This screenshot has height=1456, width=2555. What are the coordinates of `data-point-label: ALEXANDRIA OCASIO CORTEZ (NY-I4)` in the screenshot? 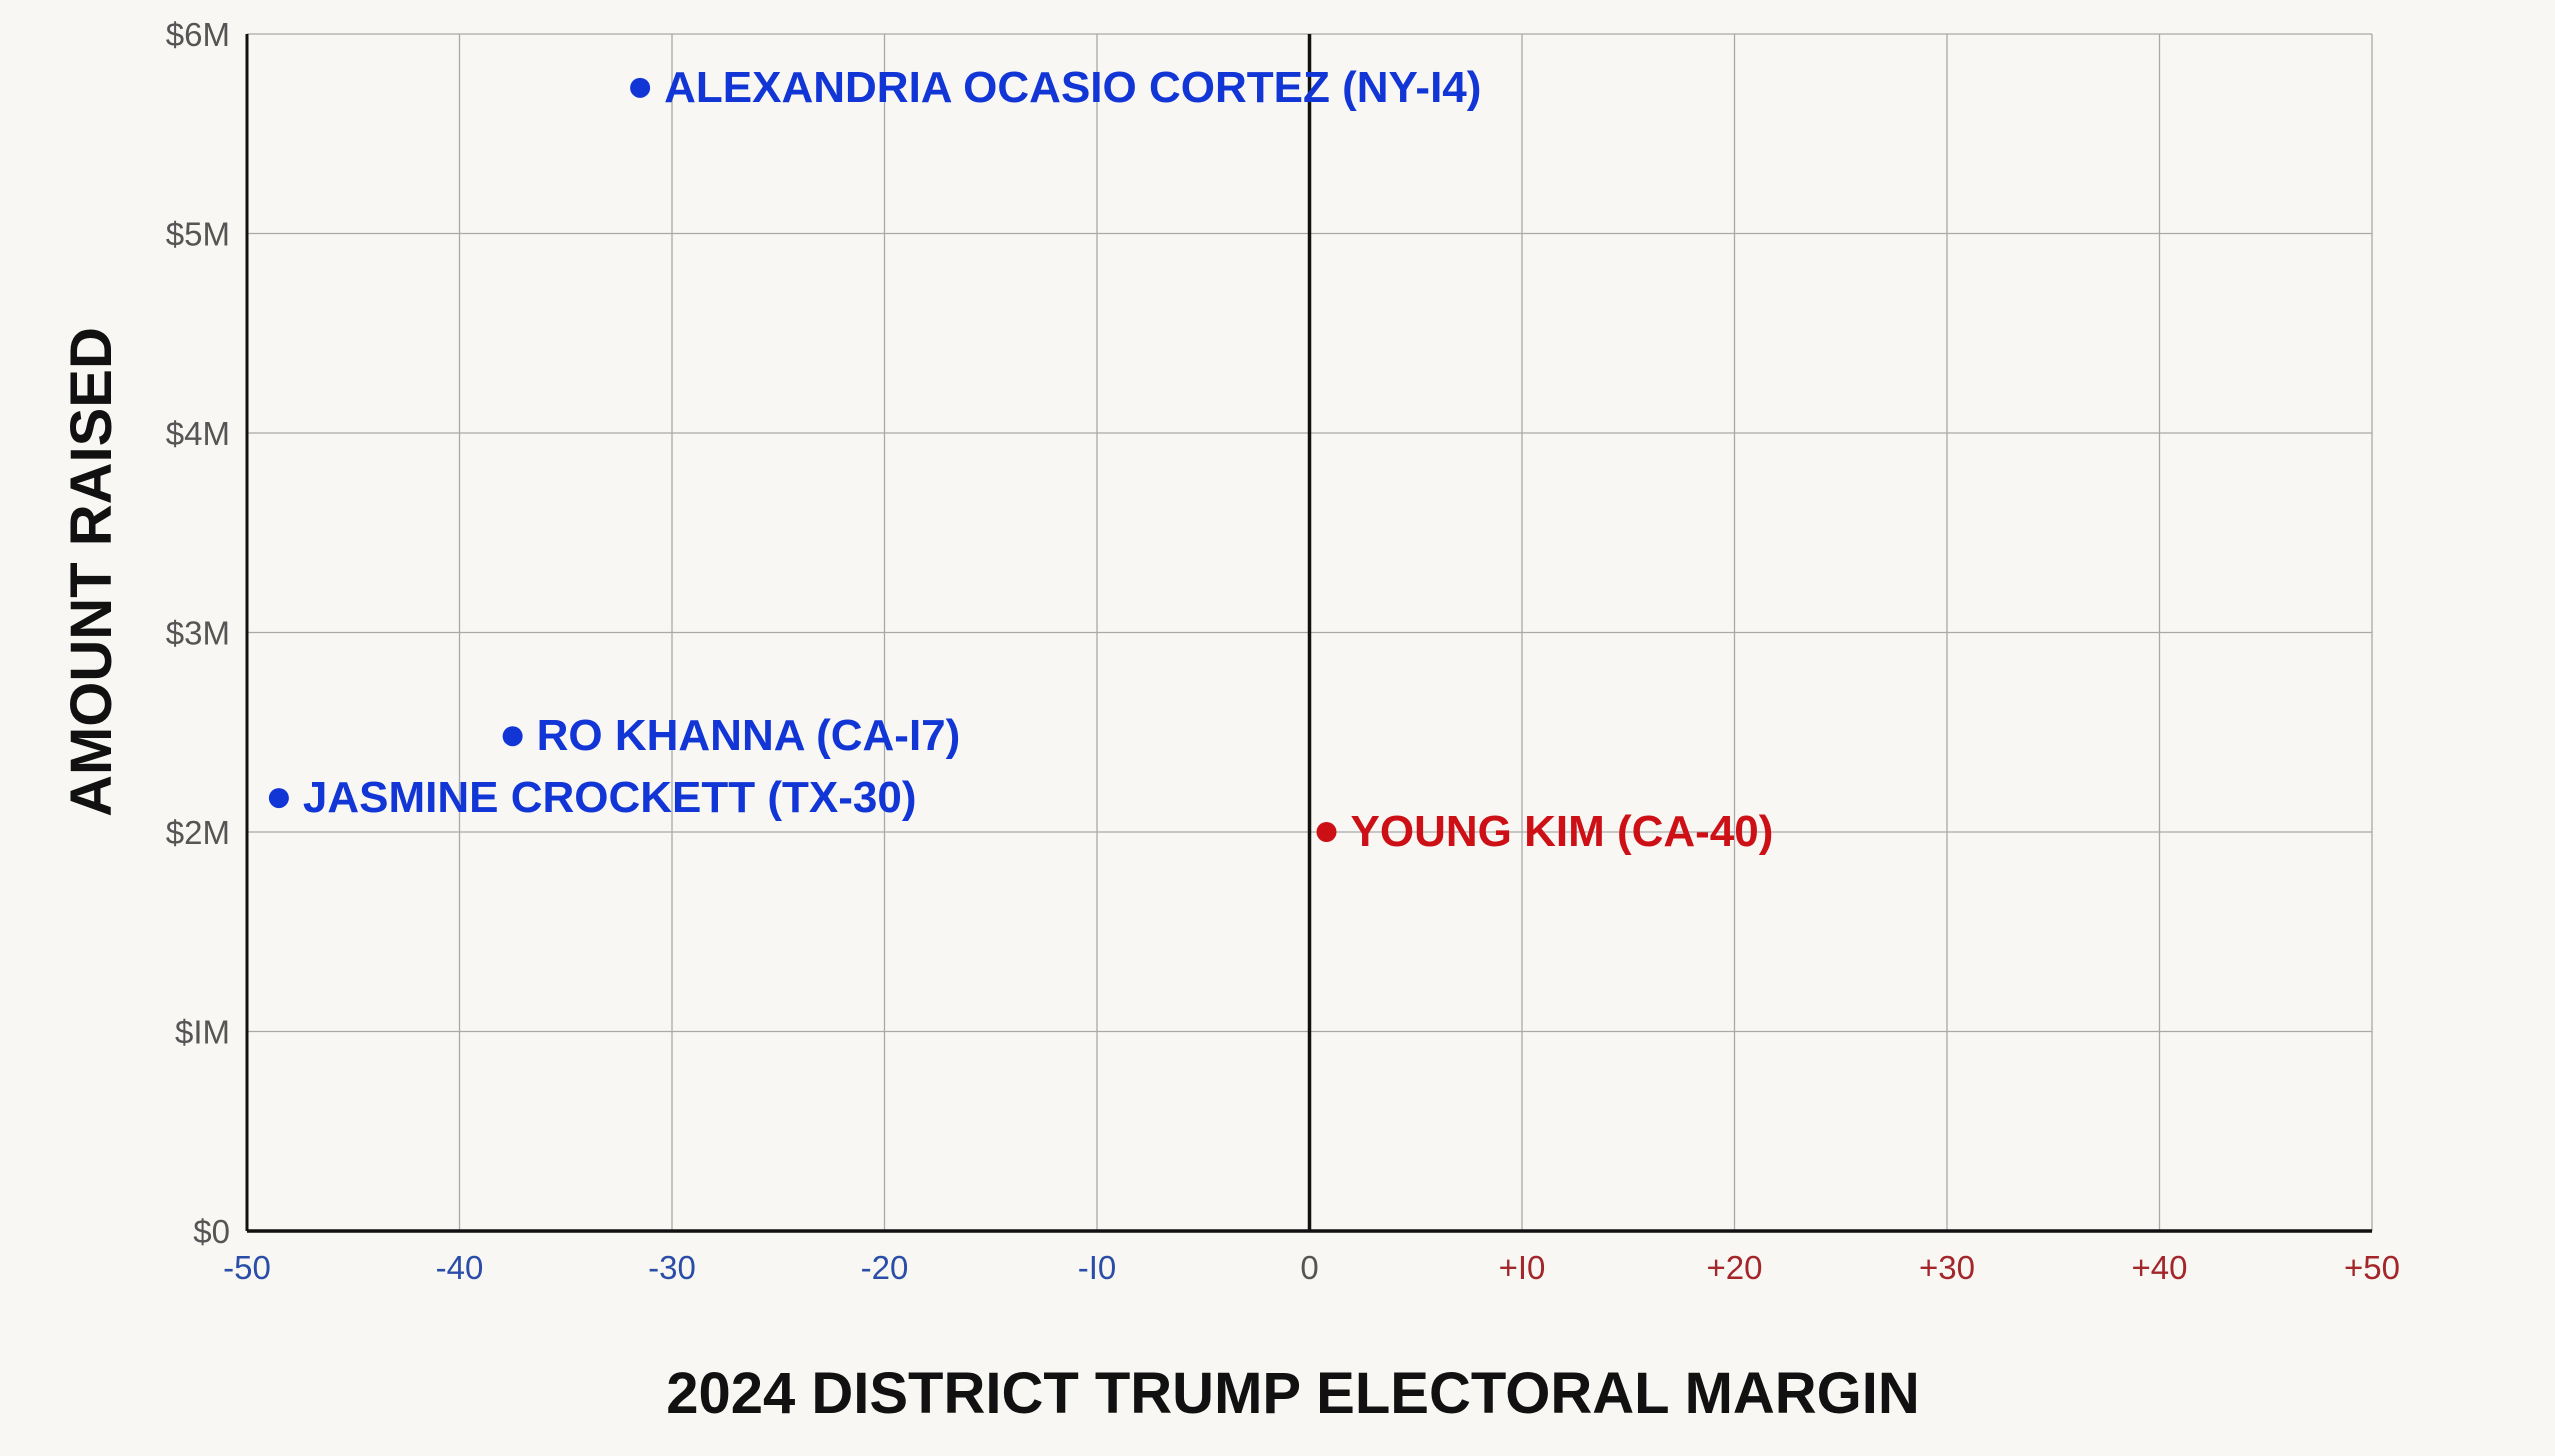 It's located at (1072, 87).